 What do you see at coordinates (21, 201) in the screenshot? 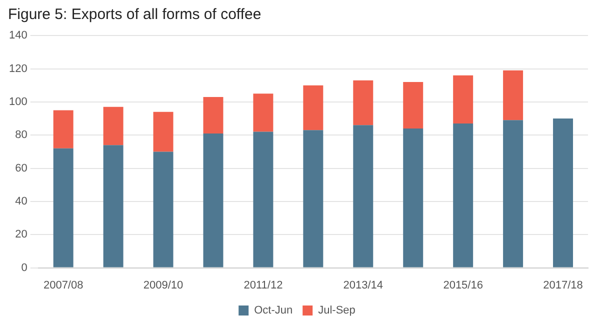
I see `y-tick-label: 40` at bounding box center [21, 201].